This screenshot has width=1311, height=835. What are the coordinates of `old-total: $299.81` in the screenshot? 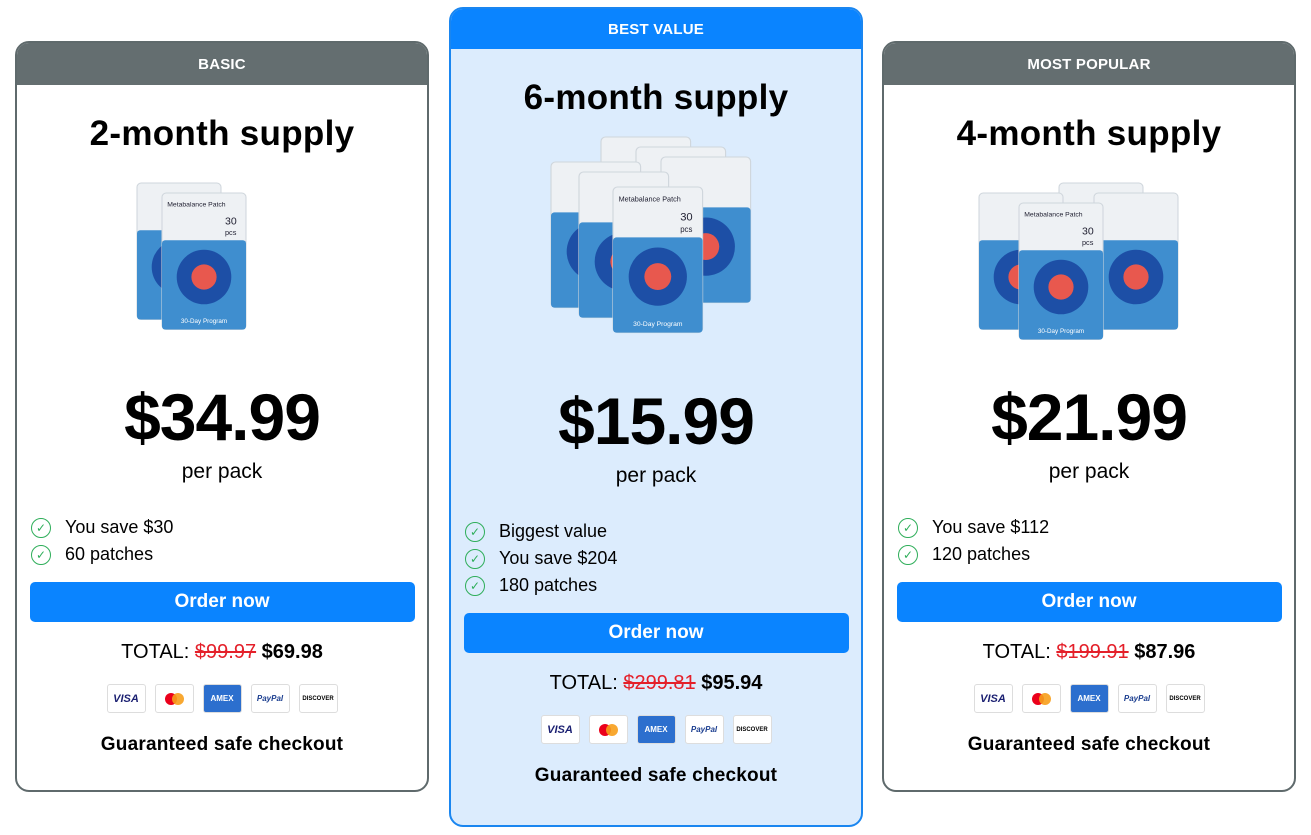 It's located at (659, 683).